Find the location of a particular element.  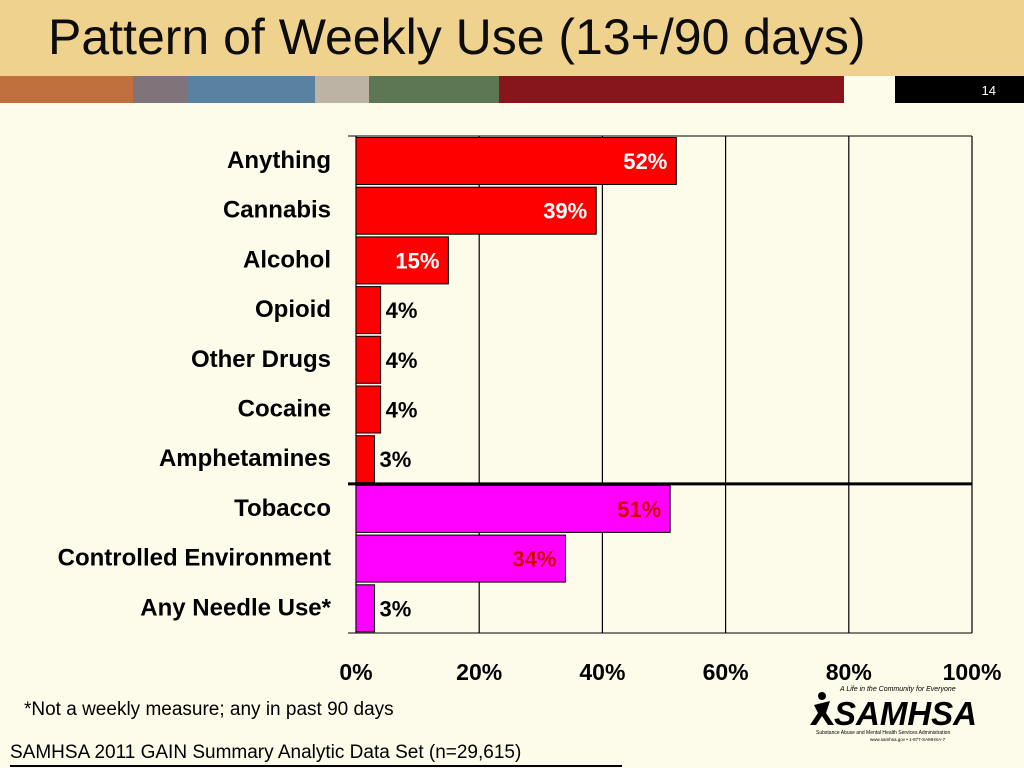

tick-label: 0% is located at coordinates (355, 672).